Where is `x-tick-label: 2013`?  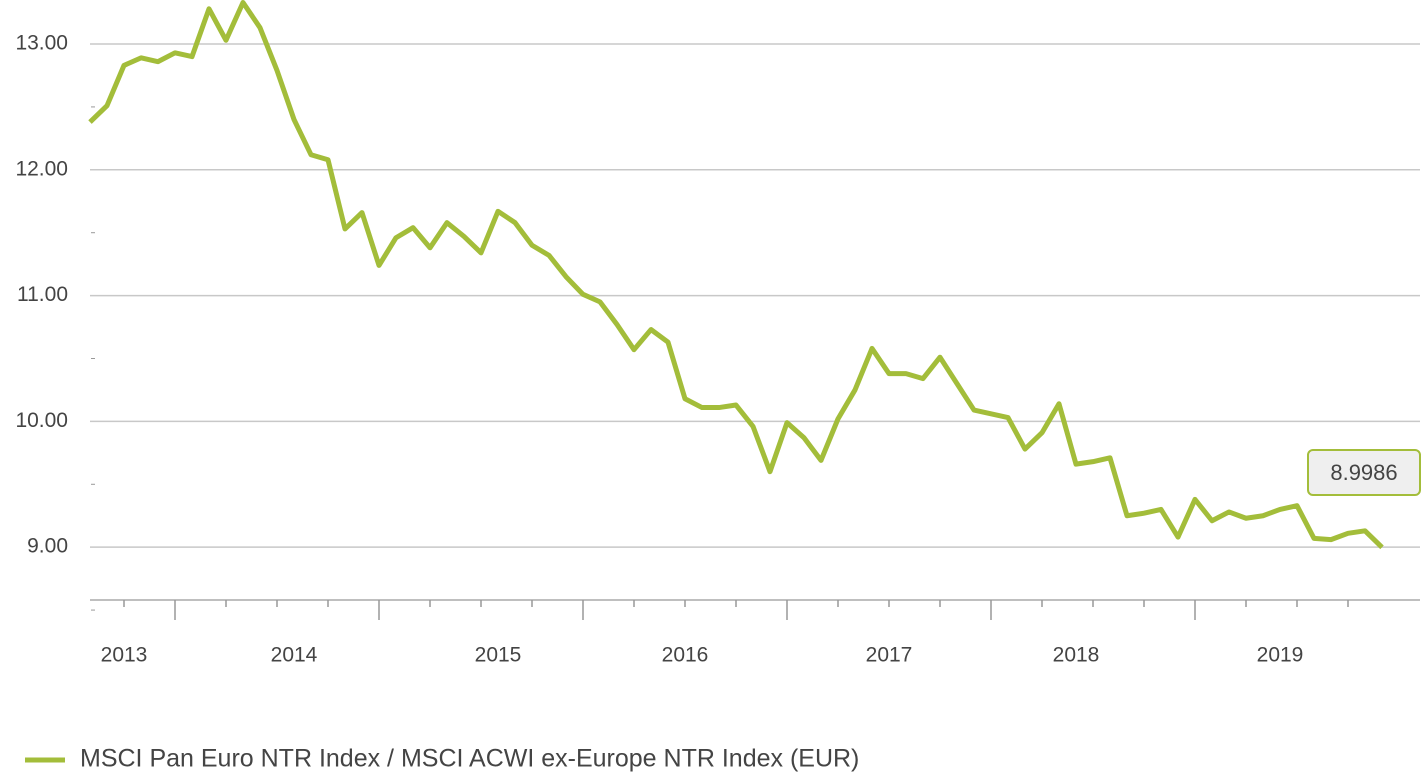
x-tick-label: 2013 is located at coordinates (124, 655).